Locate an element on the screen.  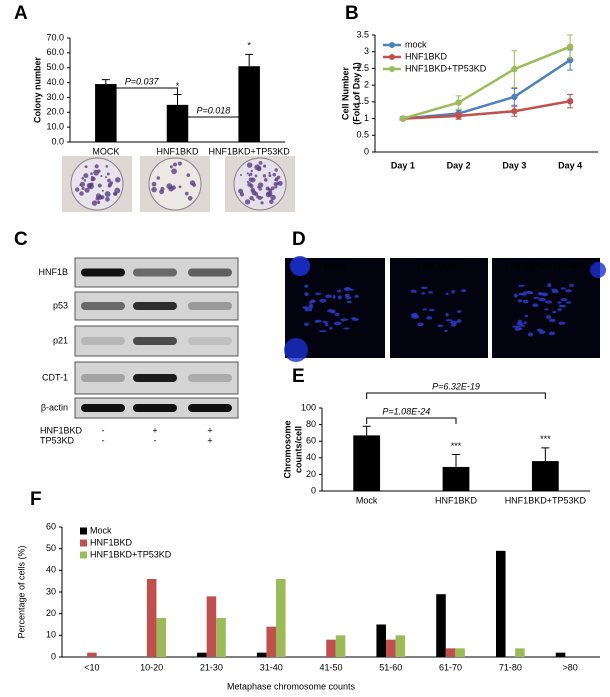
legend-label: mock is located at coordinates (416, 44).